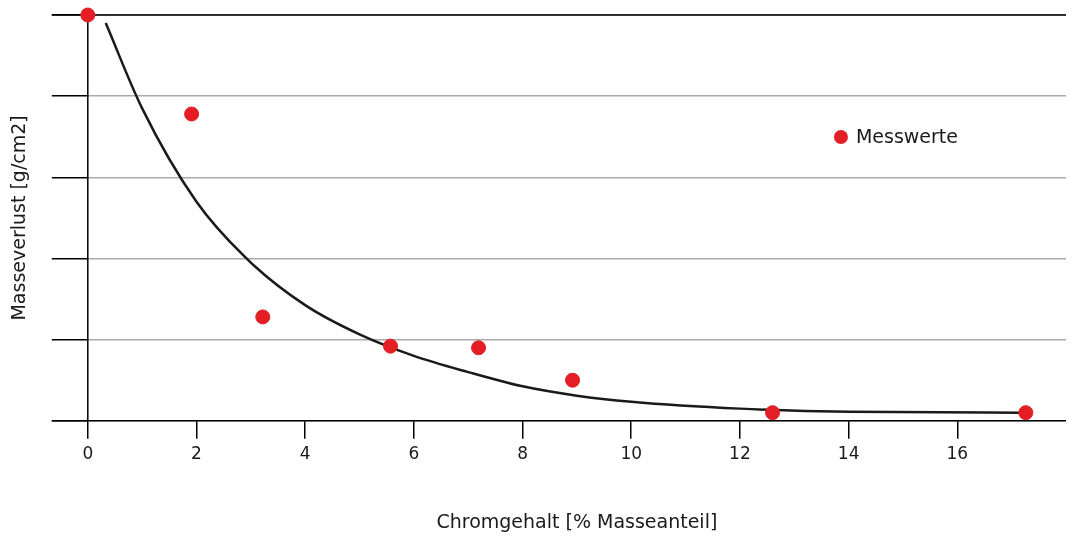 This screenshot has width=1074, height=543. I want to click on x-tick-label: 10, so click(631, 453).